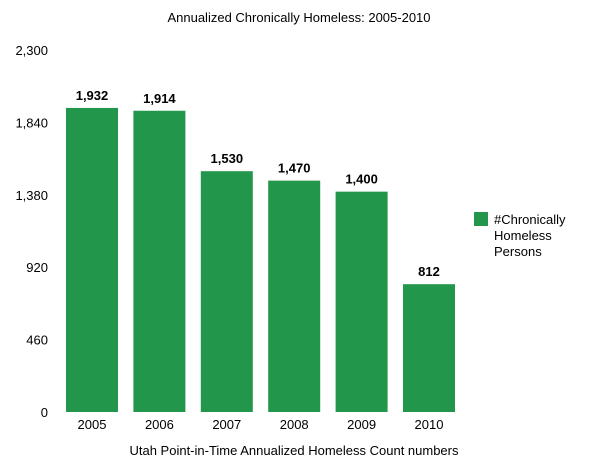 The width and height of the screenshot is (599, 462). Describe the element at coordinates (429, 271) in the screenshot. I see `bar-value-label: 812` at that location.